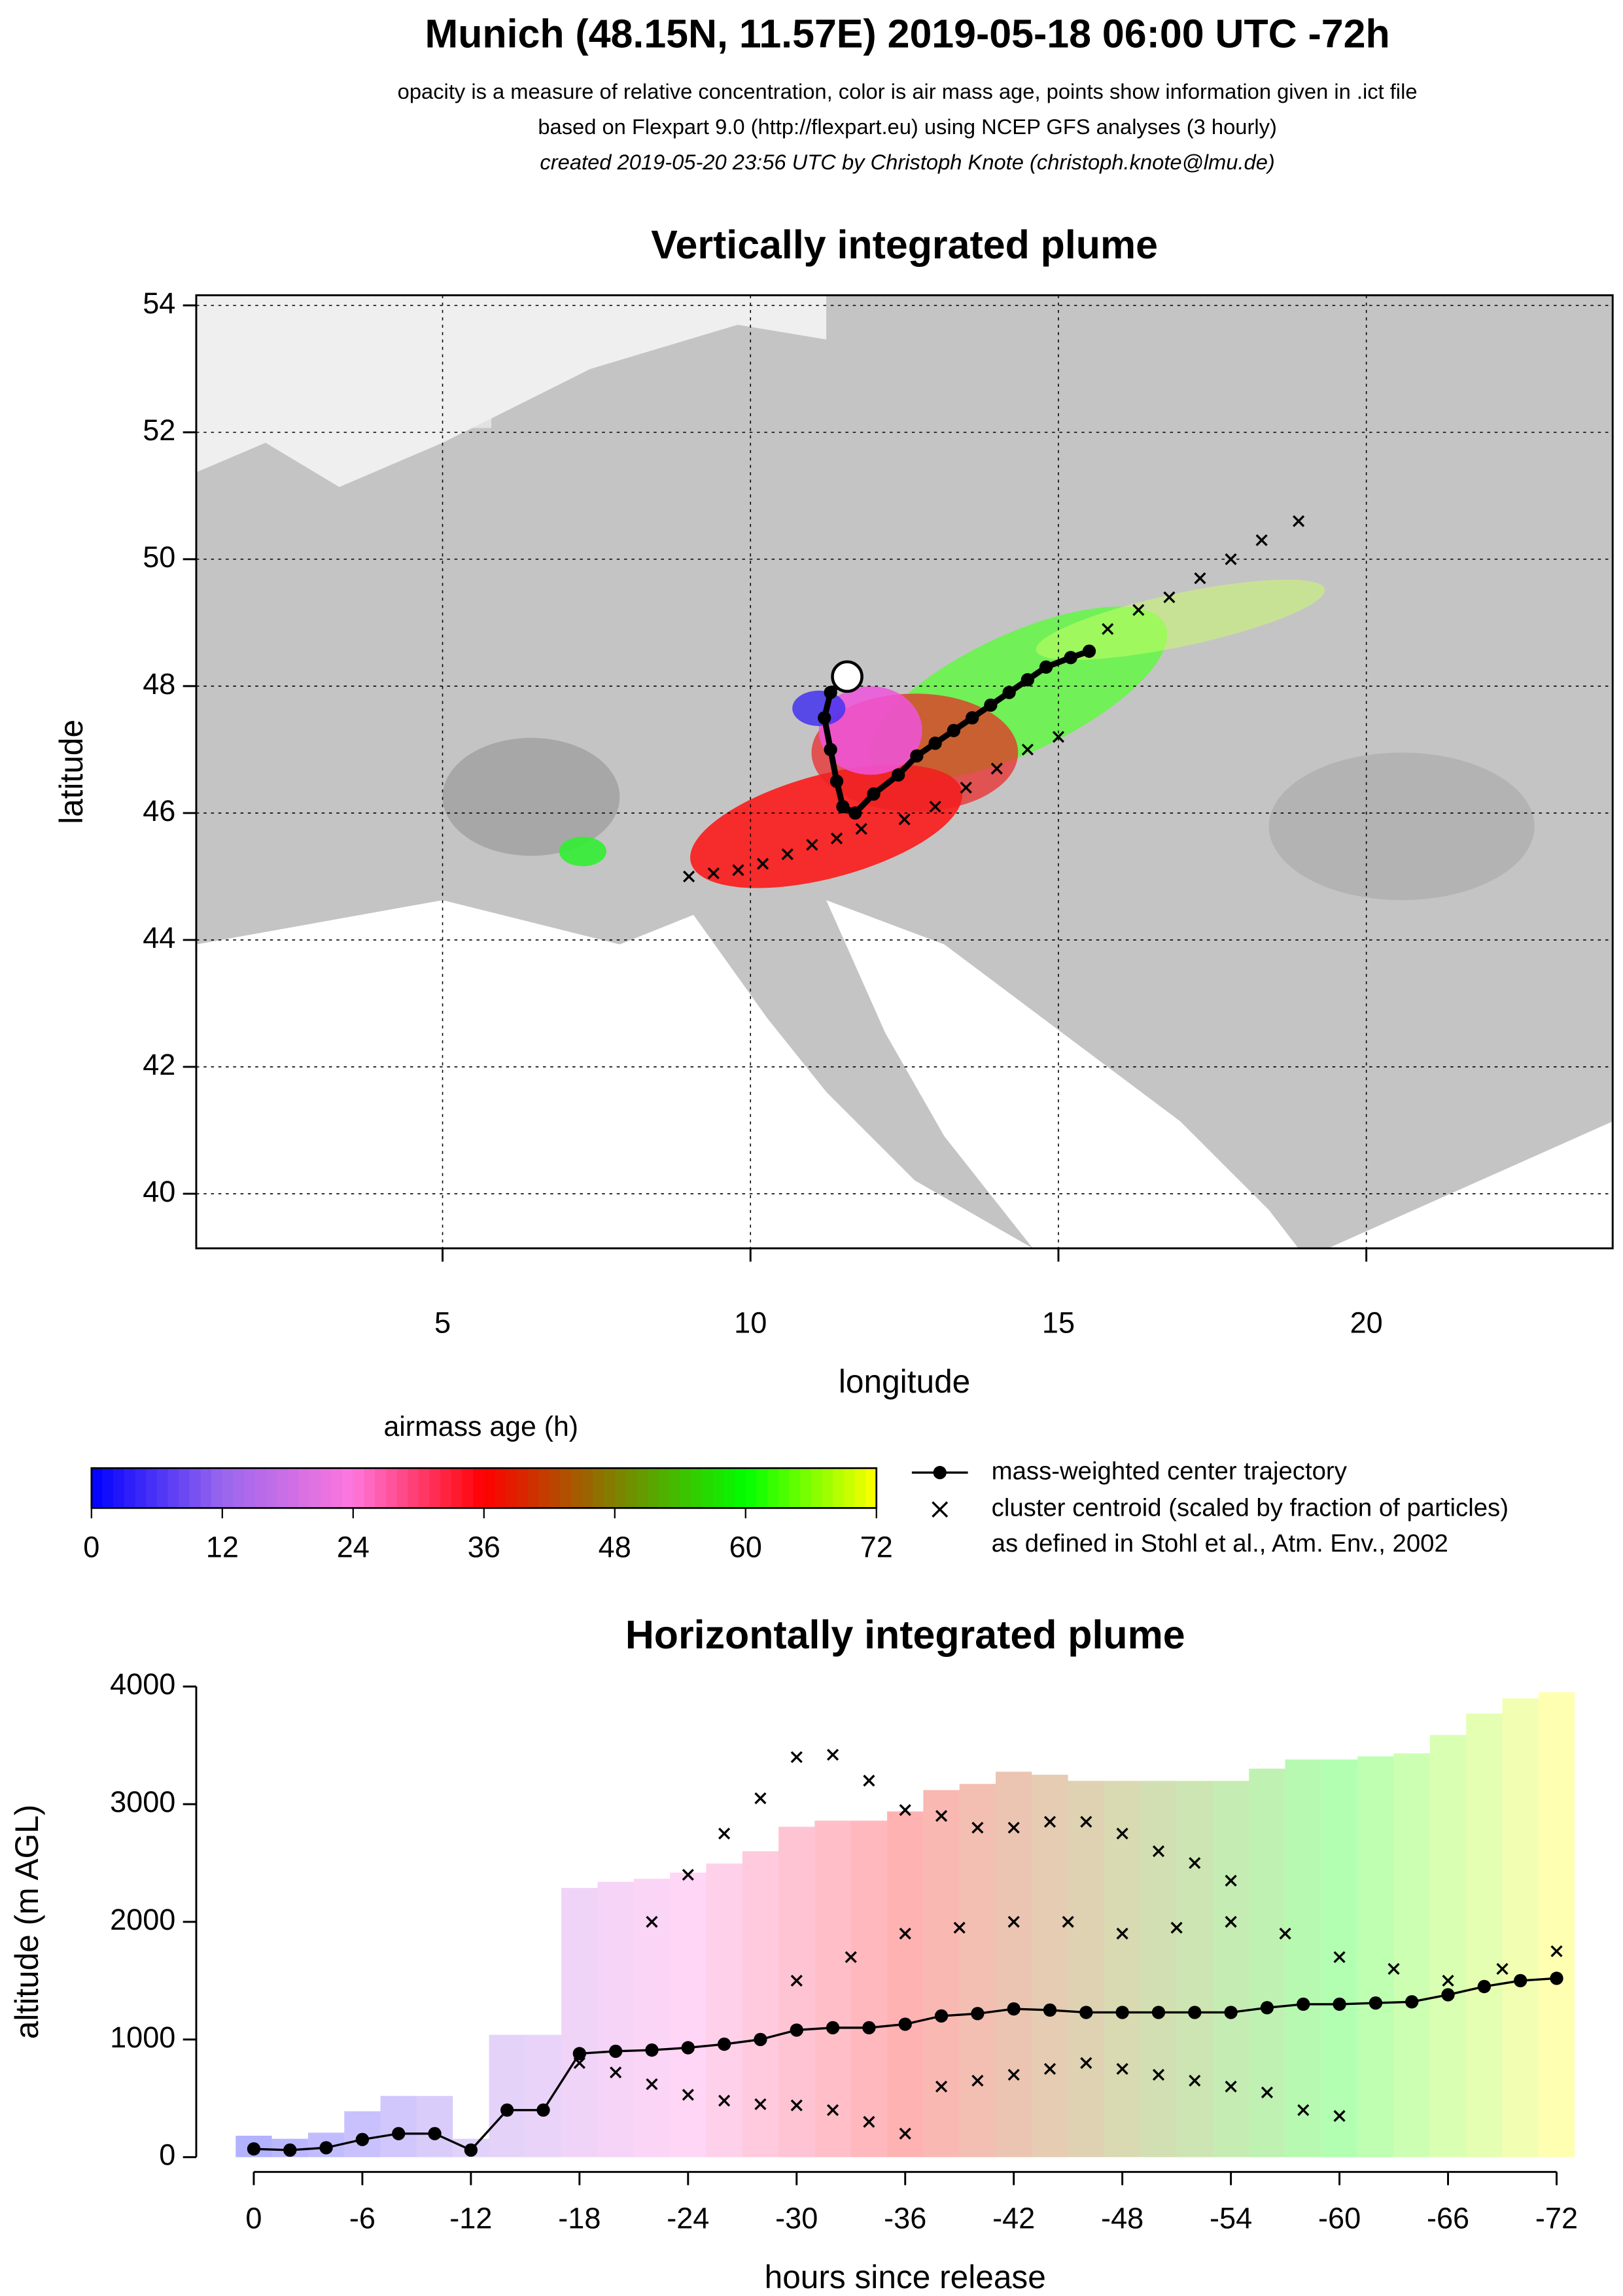  Describe the element at coordinates (159, 557) in the screenshot. I see `y-tick-label: 50` at that location.